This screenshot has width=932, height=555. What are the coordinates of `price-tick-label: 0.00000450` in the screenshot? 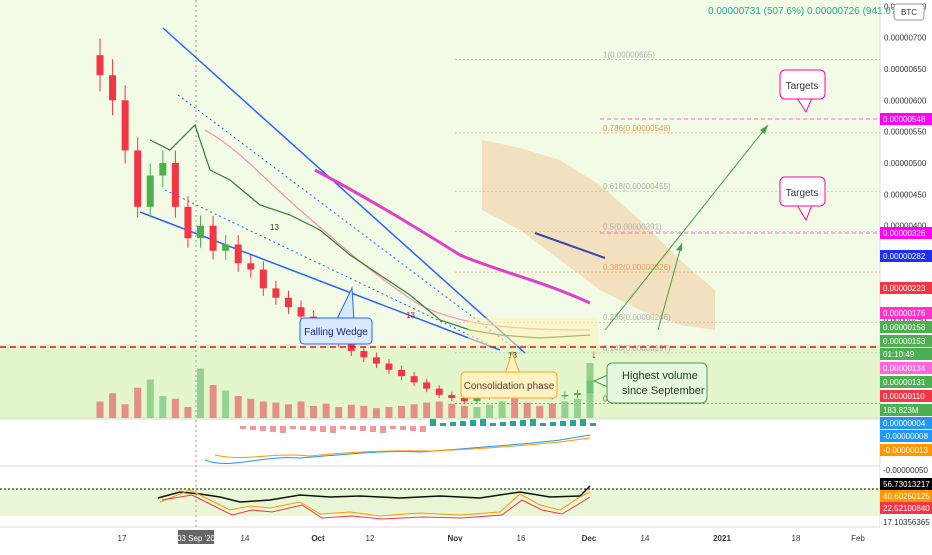 It's located at (905, 194).